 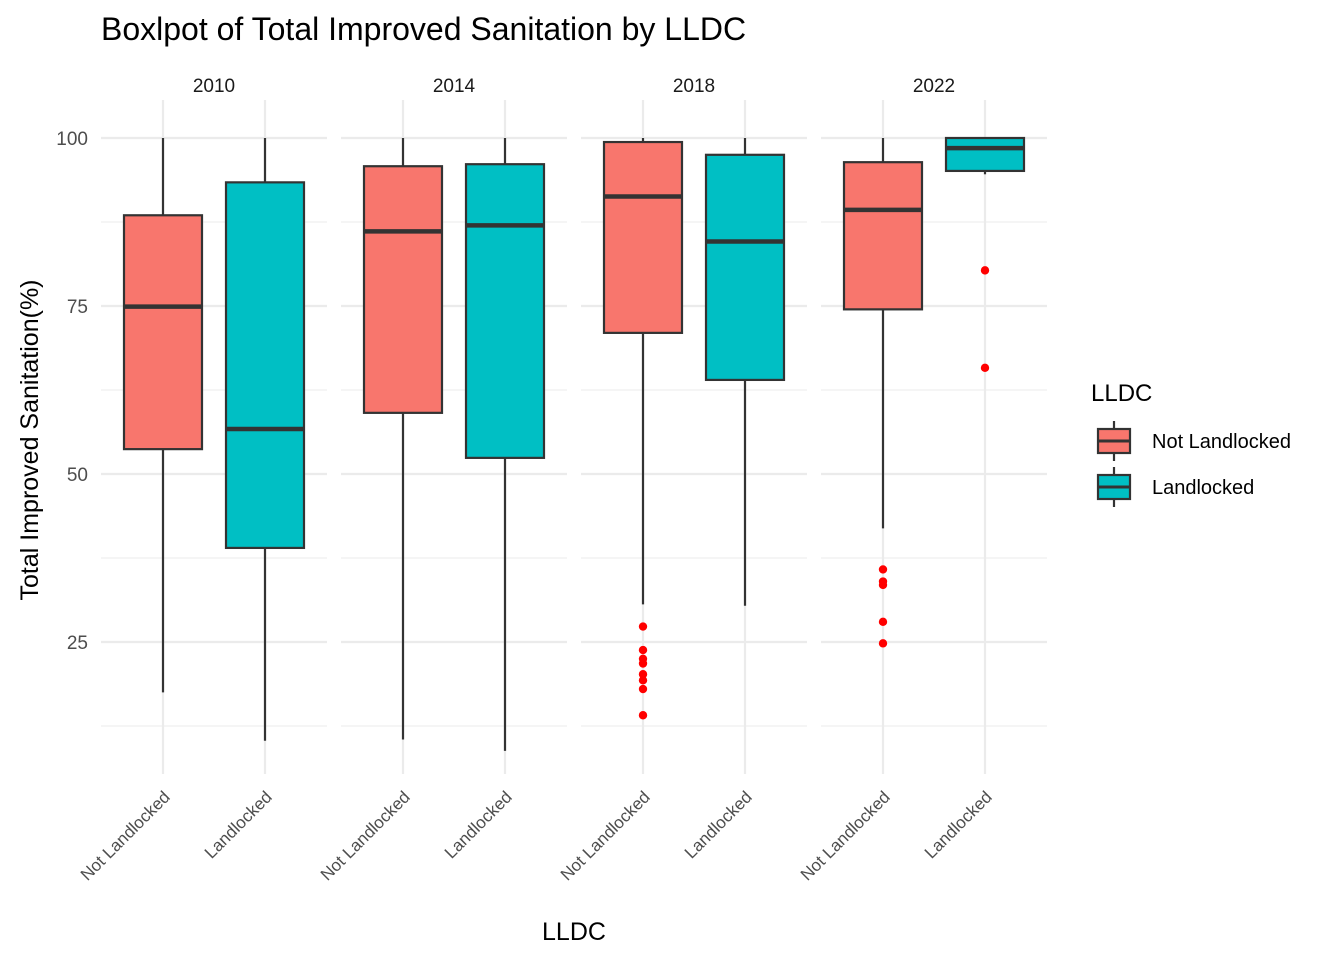 I want to click on legend-label: Landlocked, so click(x=1203, y=488).